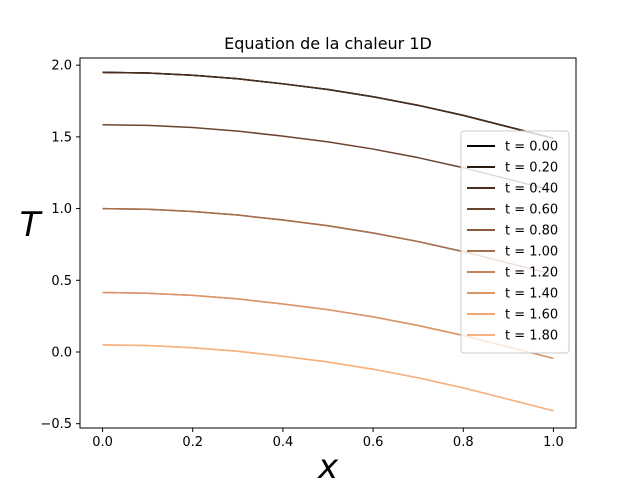 This screenshot has width=640, height=480. What do you see at coordinates (102, 442) in the screenshot?
I see `x-tick-label-0: 0.0` at bounding box center [102, 442].